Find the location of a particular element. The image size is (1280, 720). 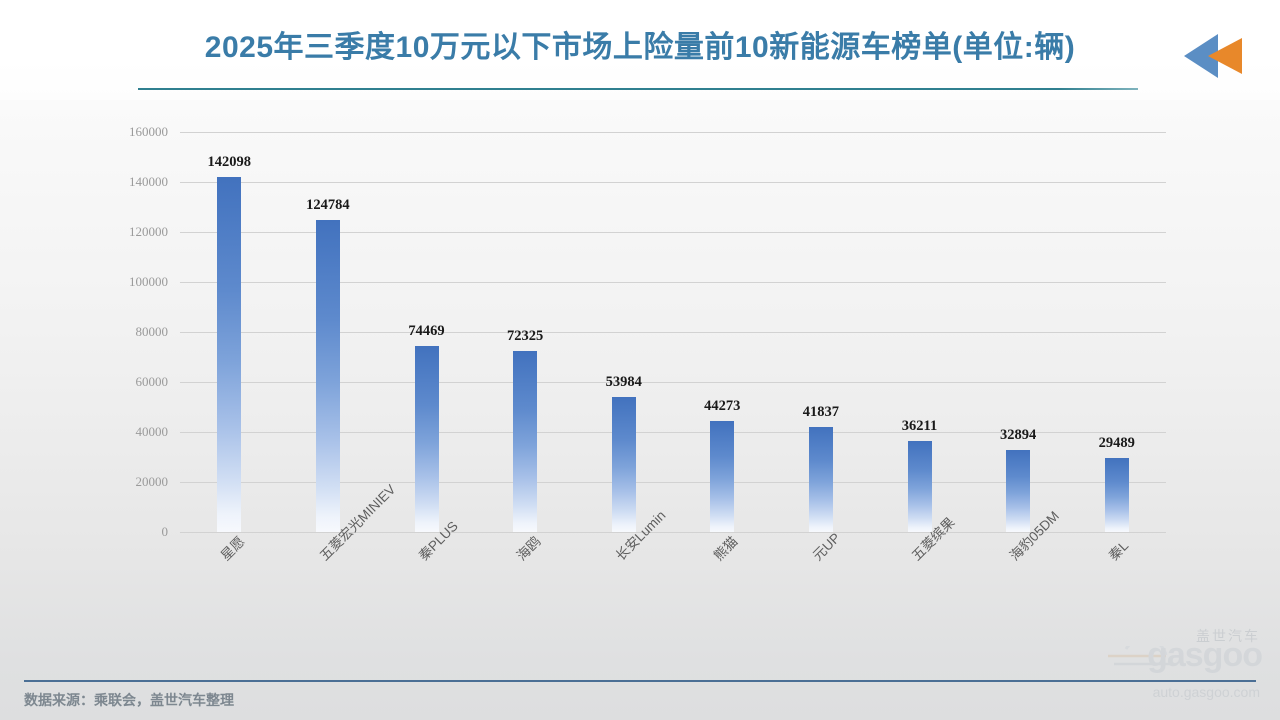

y-axis-tick-label: 60000 is located at coordinates (152, 381).